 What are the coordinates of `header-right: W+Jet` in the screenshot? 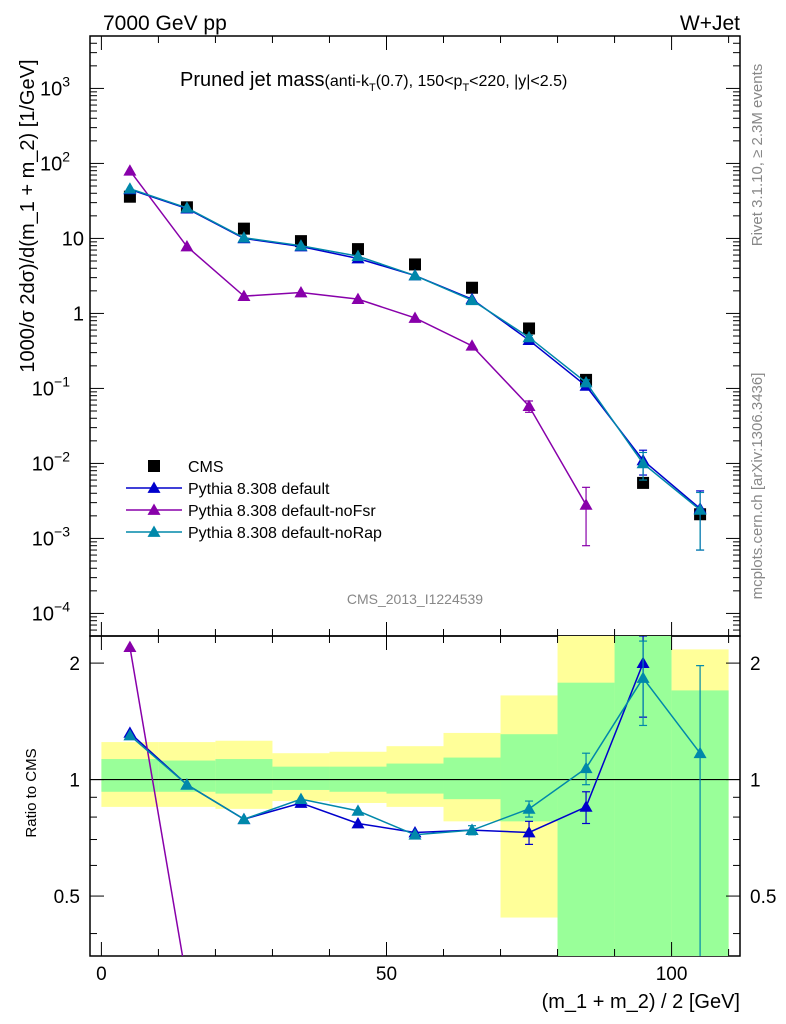 It's located at (710, 23).